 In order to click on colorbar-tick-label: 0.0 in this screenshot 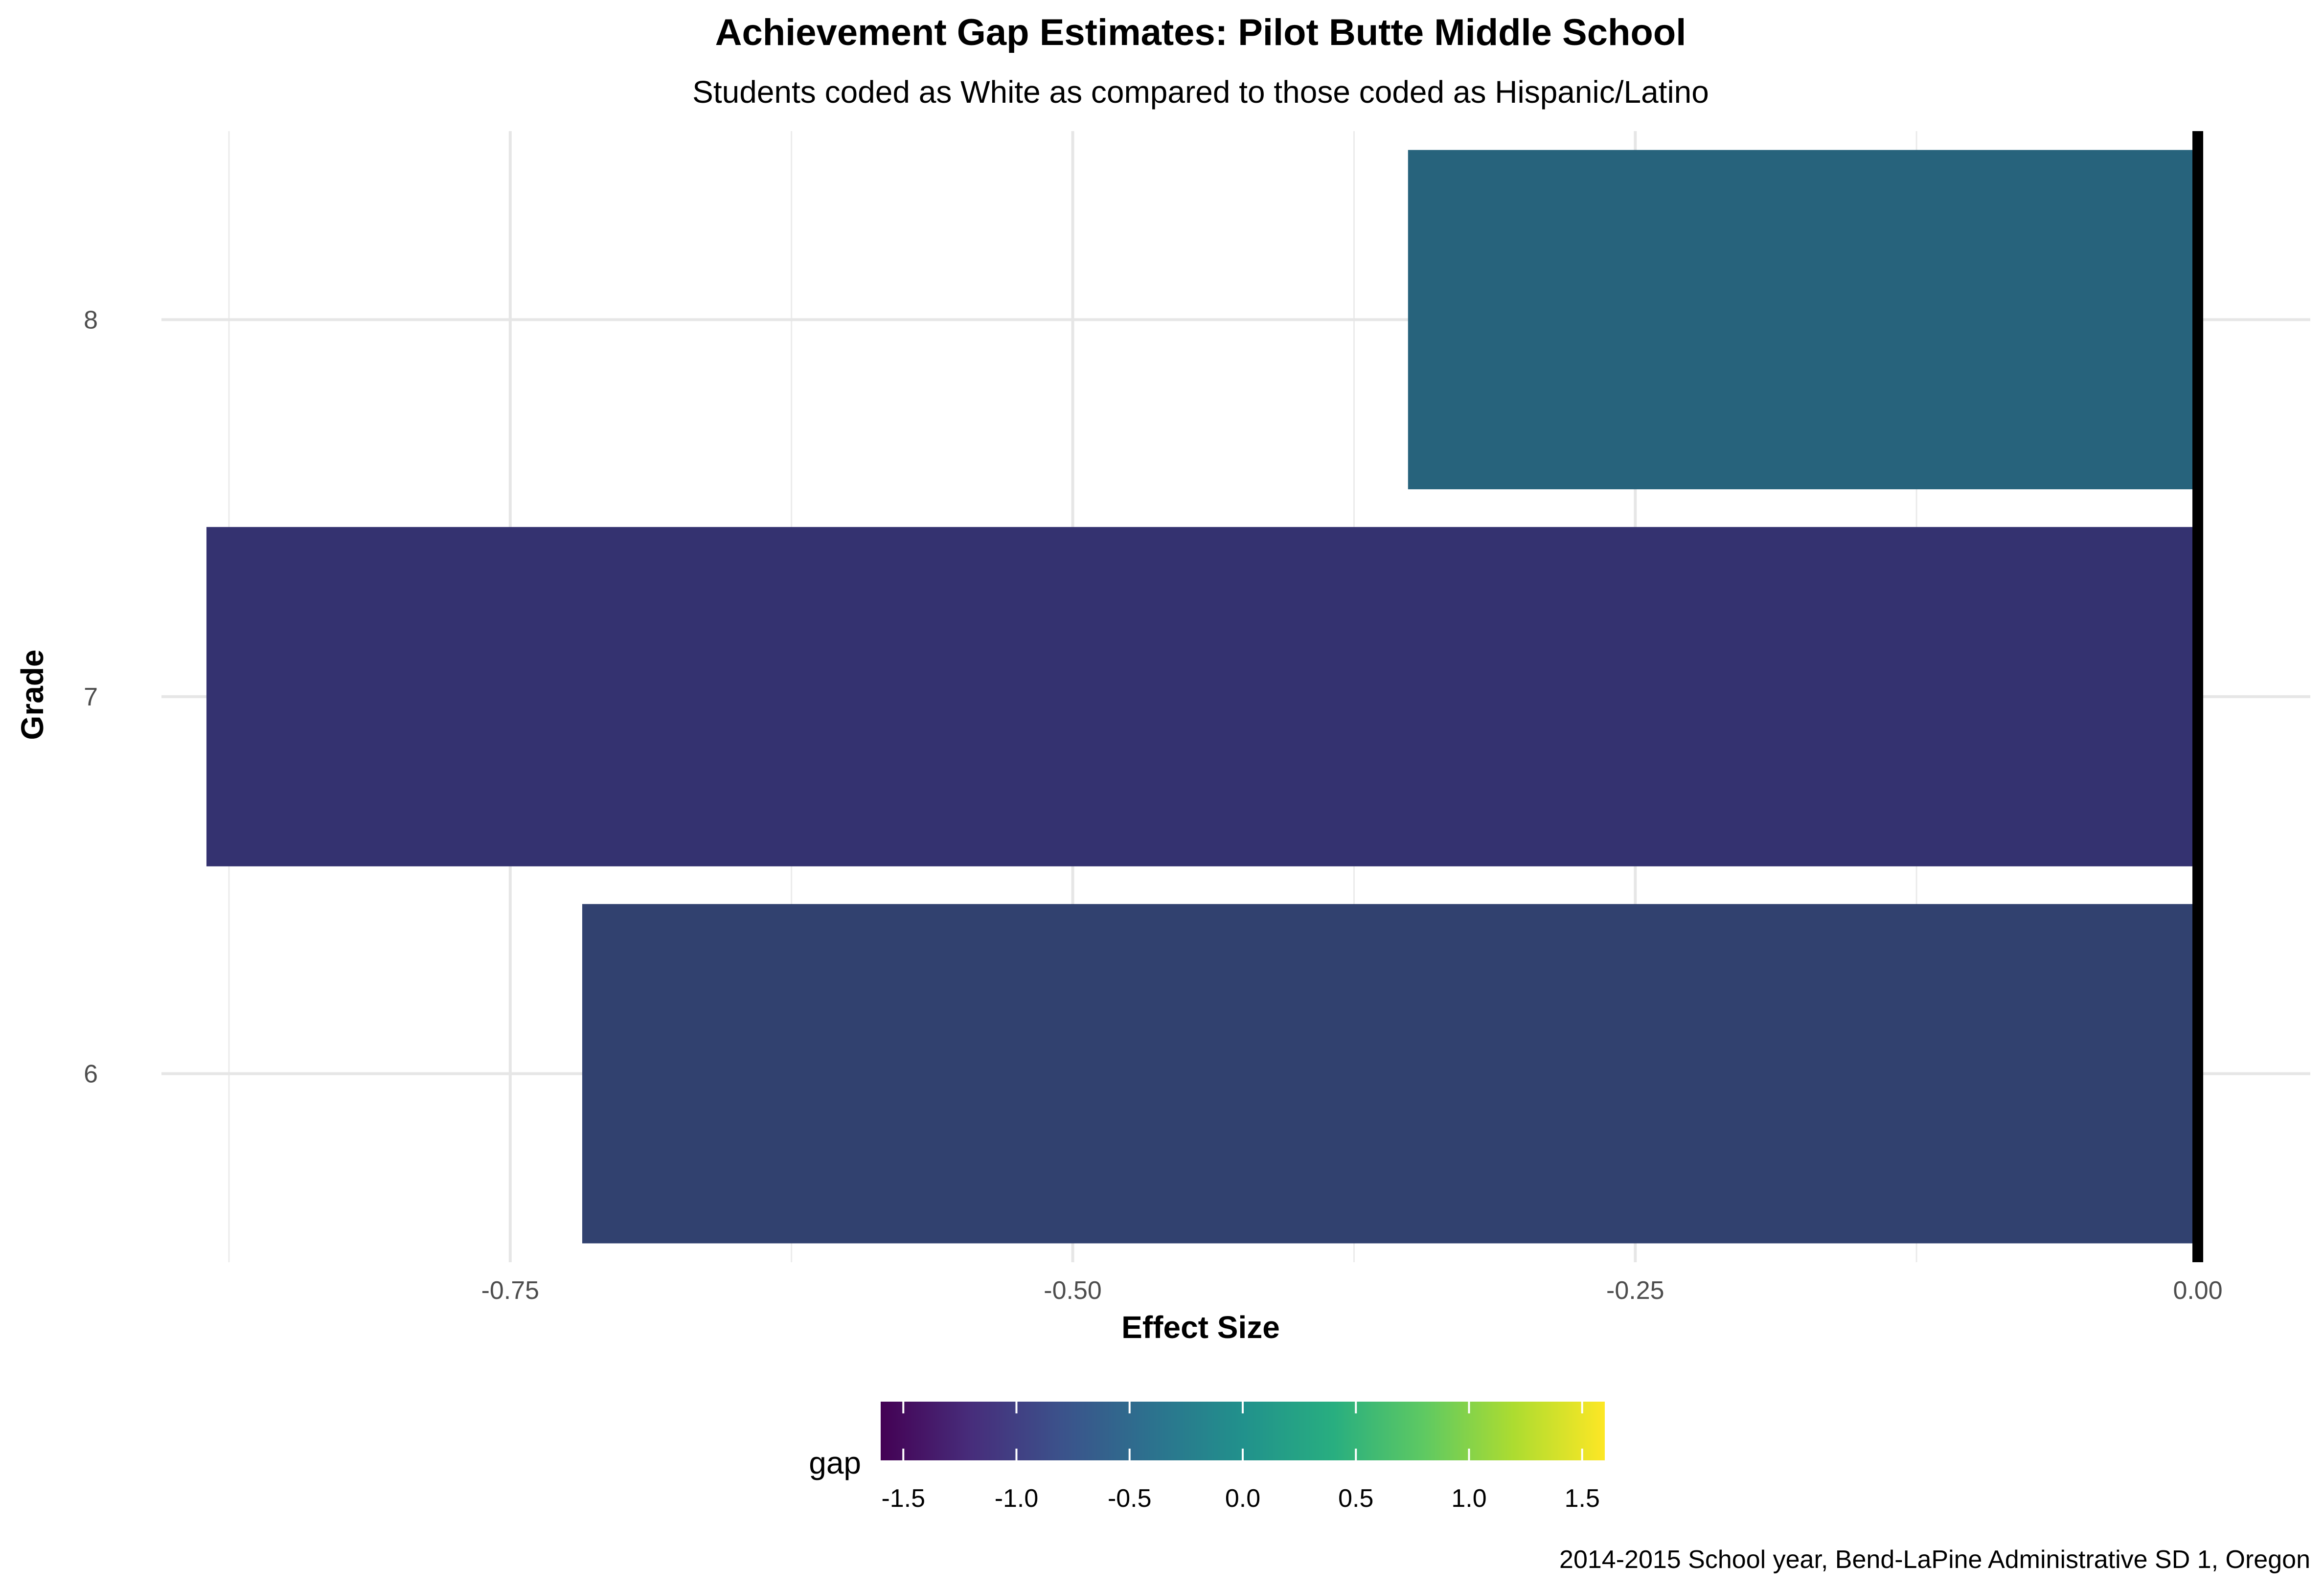, I will do `click(1243, 1499)`.